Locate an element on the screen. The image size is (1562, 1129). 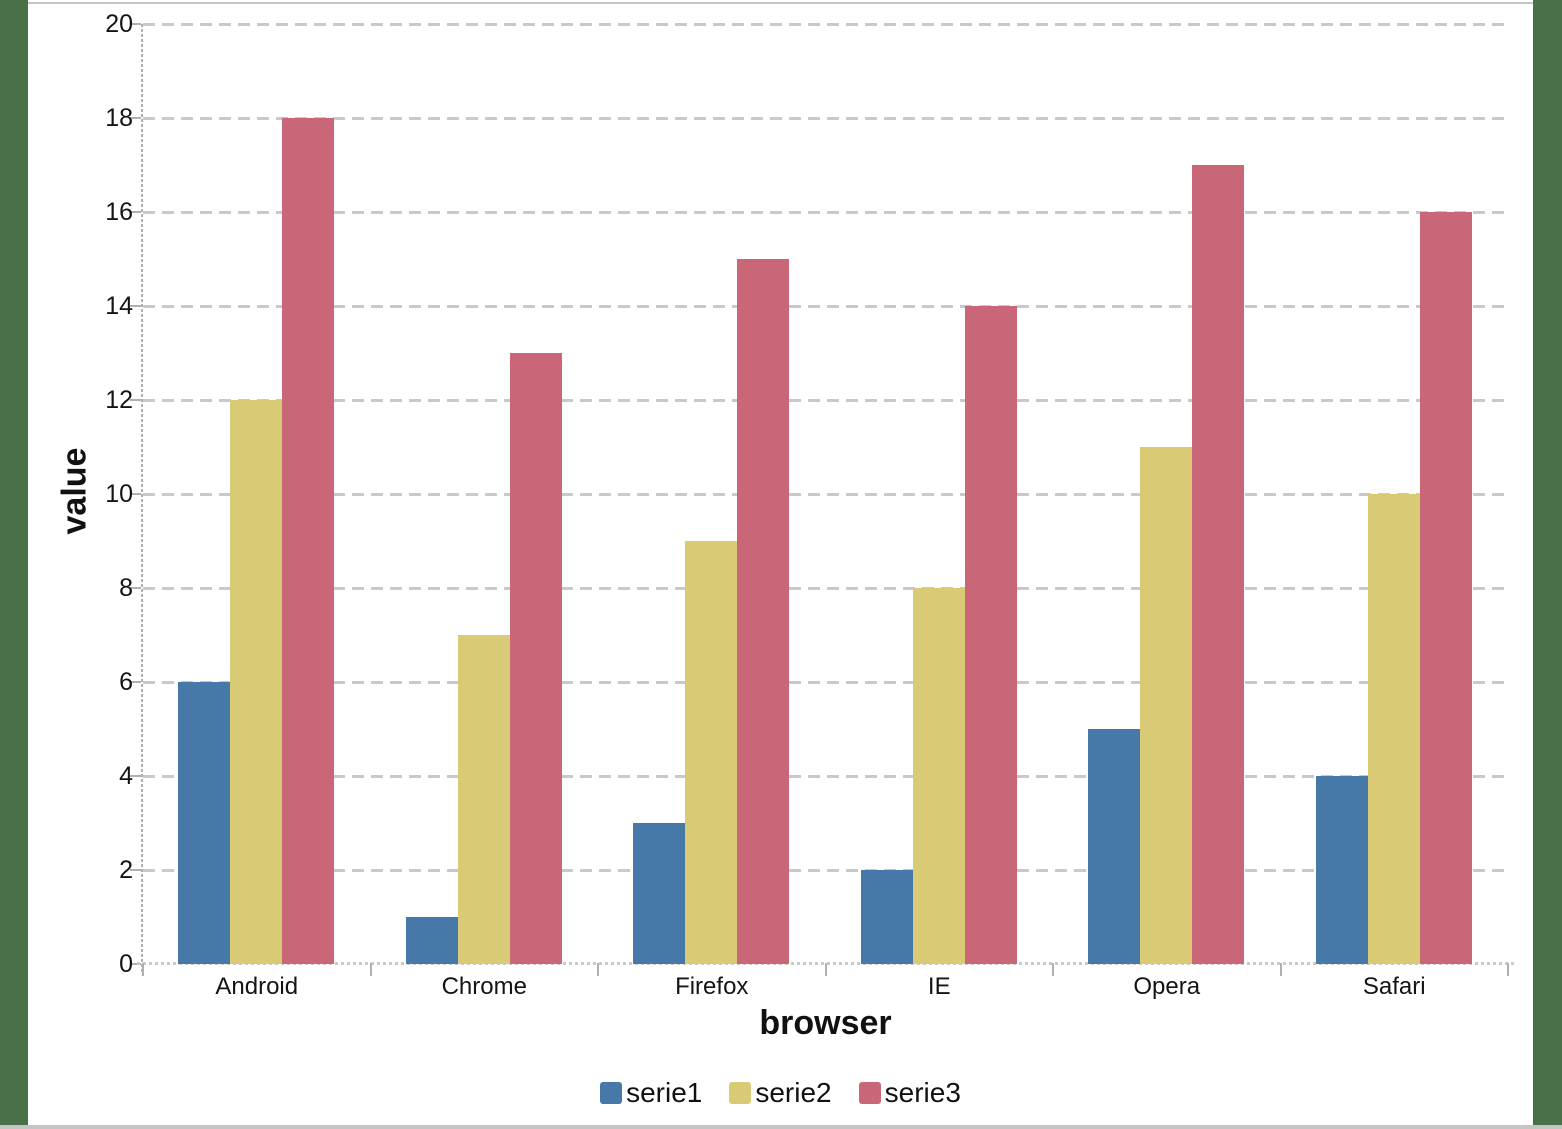
bottom-edge-line is located at coordinates (781, 1127).